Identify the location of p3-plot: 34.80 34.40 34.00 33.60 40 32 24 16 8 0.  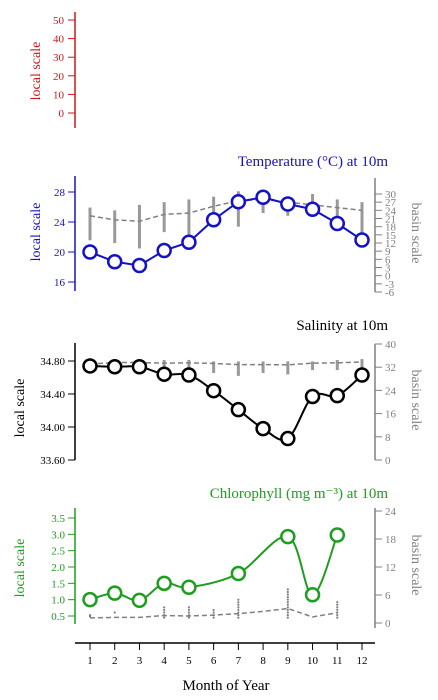
(218, 403).